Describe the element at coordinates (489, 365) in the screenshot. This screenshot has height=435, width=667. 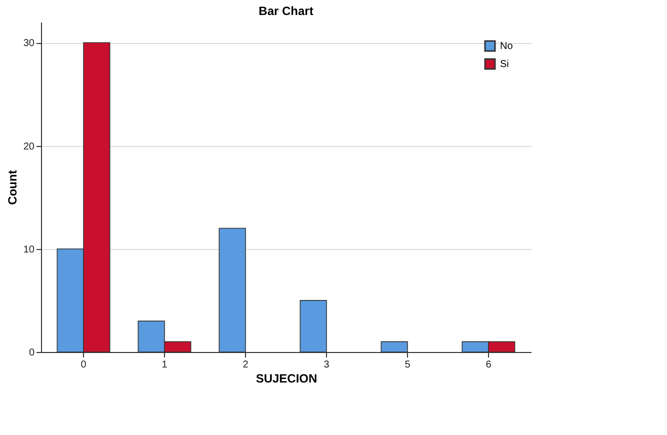
I see `x-tick-label: 6` at that location.